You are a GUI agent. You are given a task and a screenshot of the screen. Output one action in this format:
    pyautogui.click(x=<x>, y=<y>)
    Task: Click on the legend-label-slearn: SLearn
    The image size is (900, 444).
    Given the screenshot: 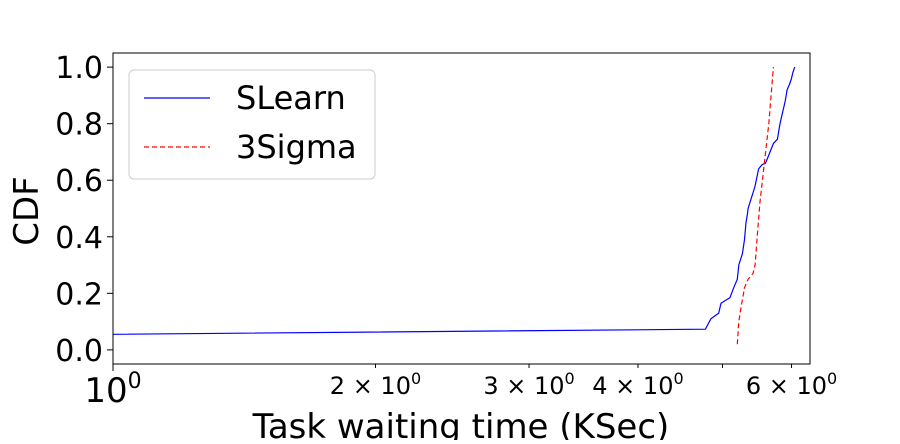 What is the action you would take?
    pyautogui.click(x=291, y=98)
    